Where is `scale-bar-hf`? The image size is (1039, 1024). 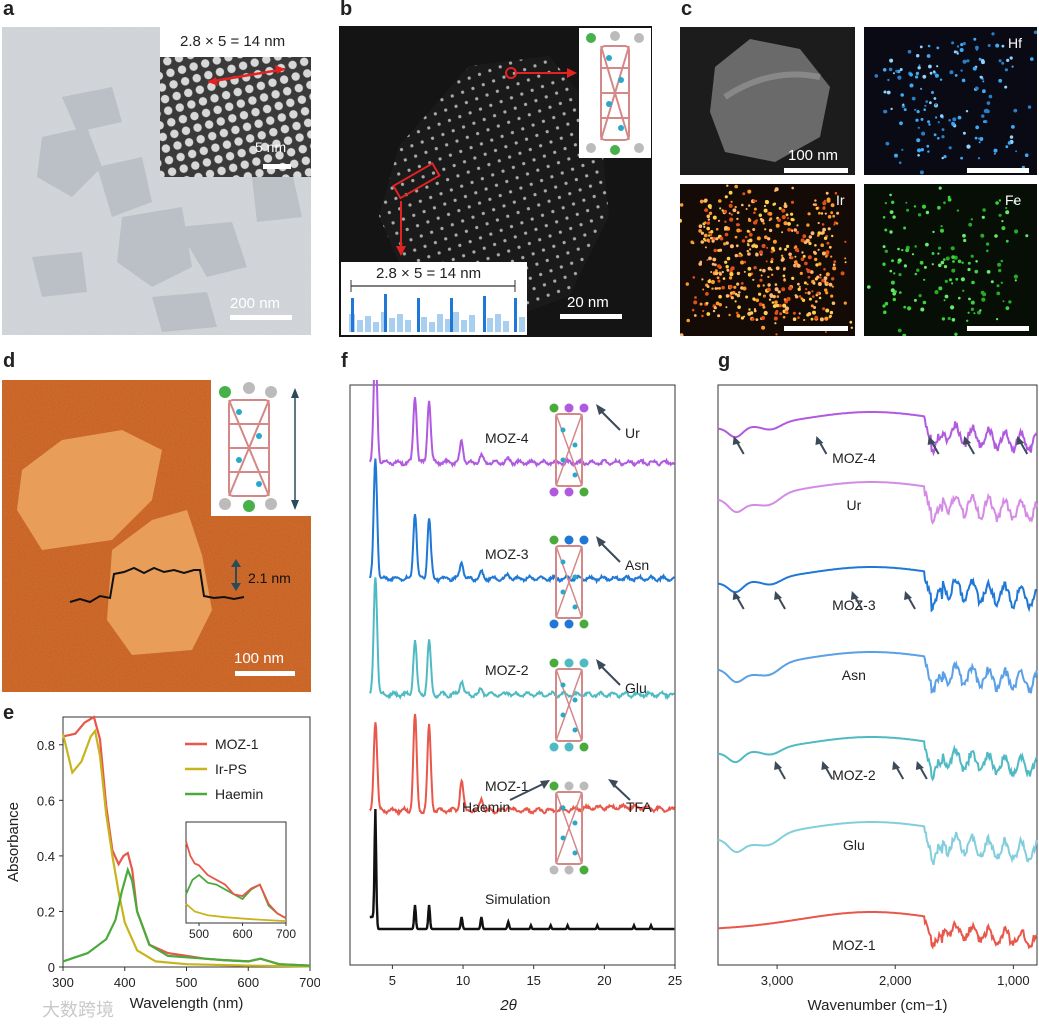 scale-bar-hf is located at coordinates (998, 170).